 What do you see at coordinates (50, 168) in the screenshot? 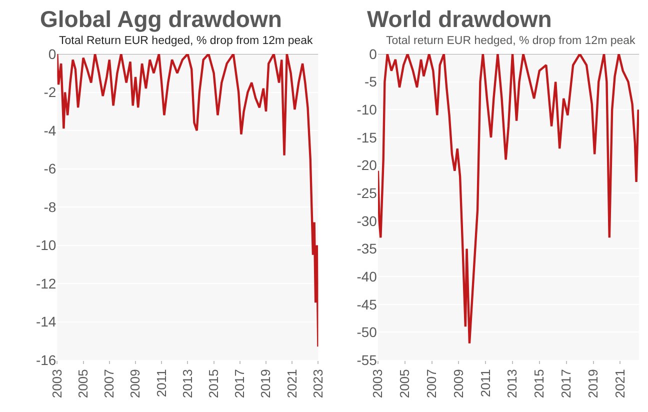
I see `y-tick-label: -6` at bounding box center [50, 168].